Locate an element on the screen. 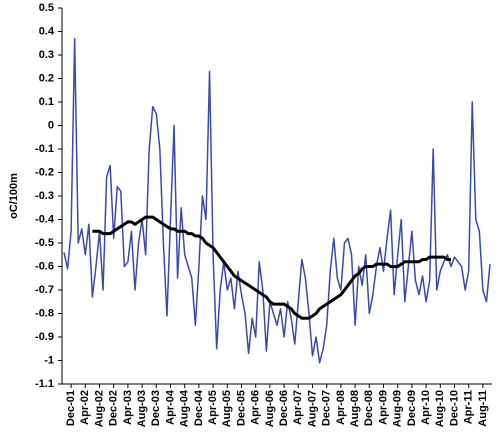  y-tick-label: 0.2 is located at coordinates (46, 78).